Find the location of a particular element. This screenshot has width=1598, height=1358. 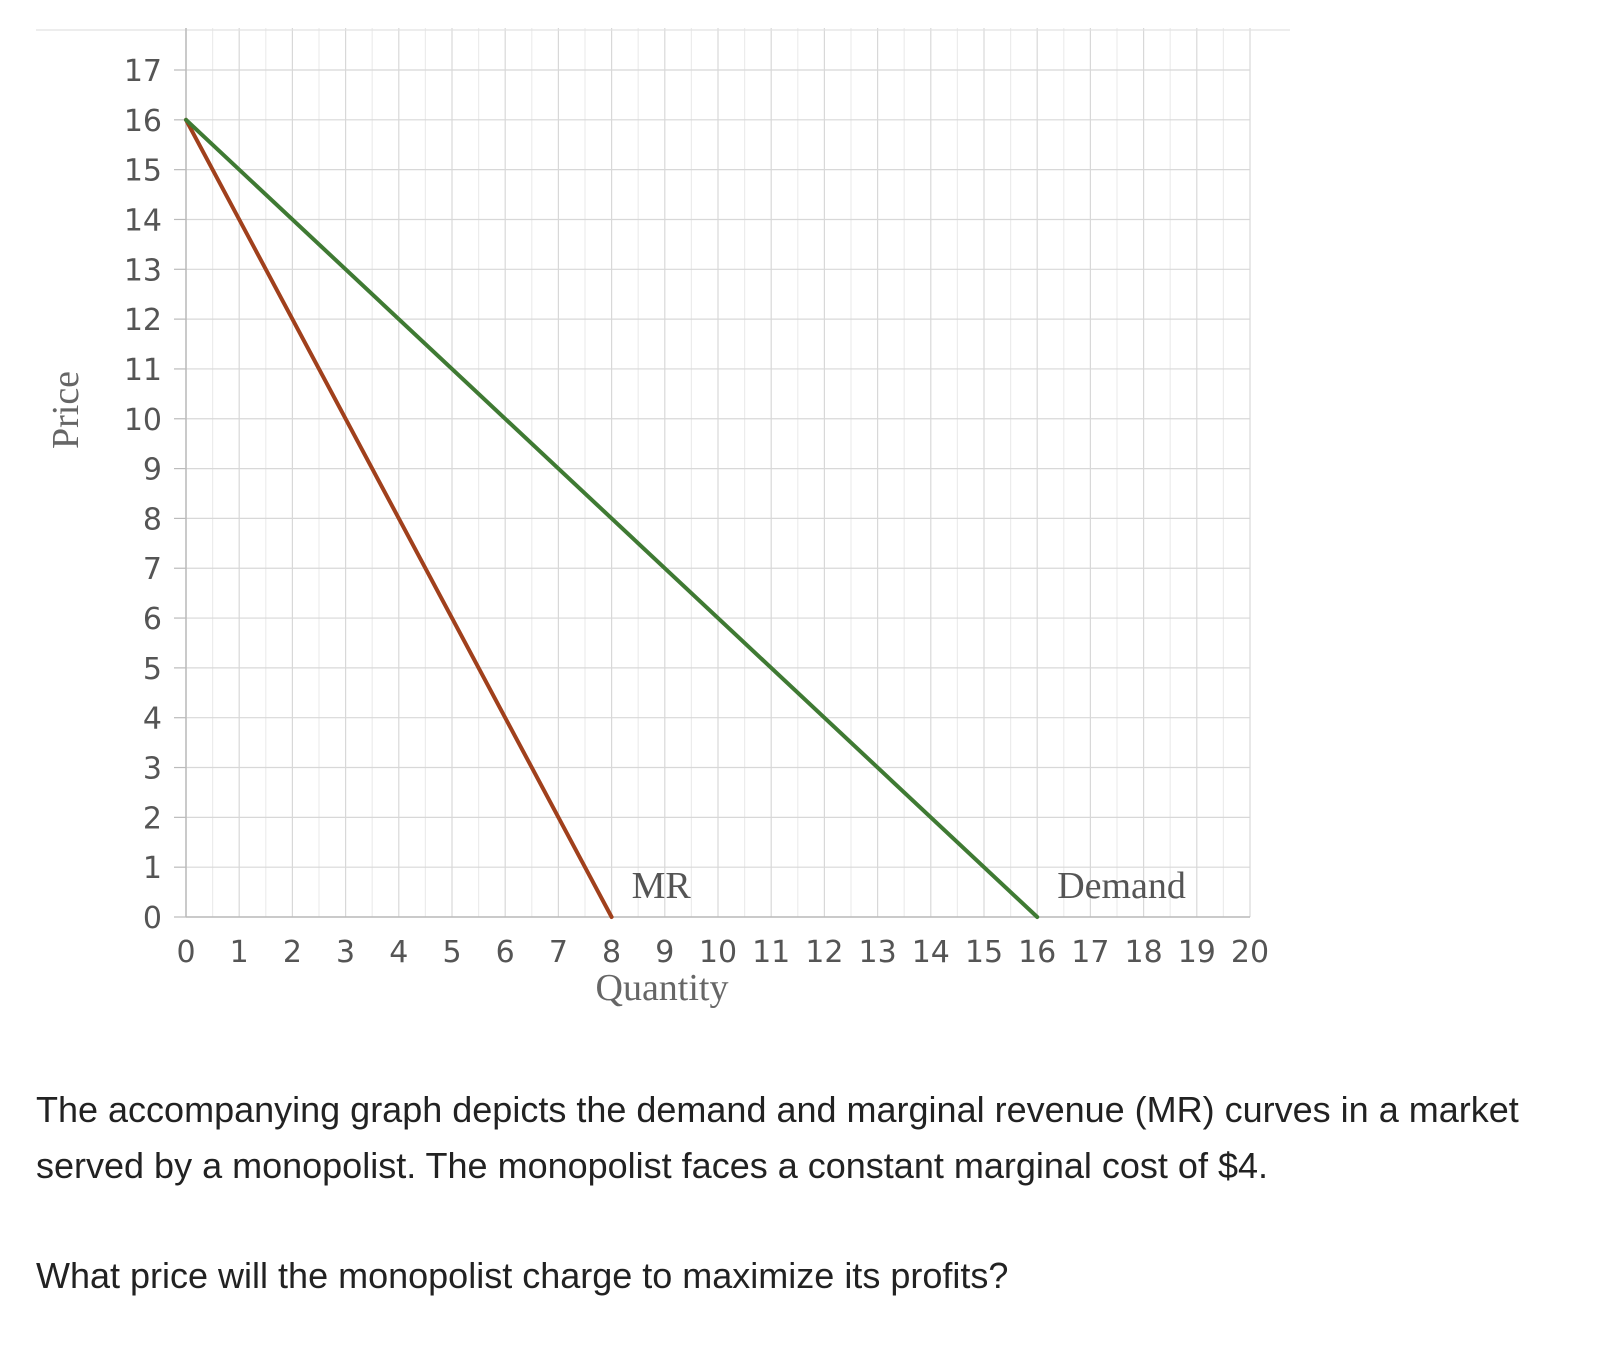

y-tick-label: 7 is located at coordinates (152, 569).